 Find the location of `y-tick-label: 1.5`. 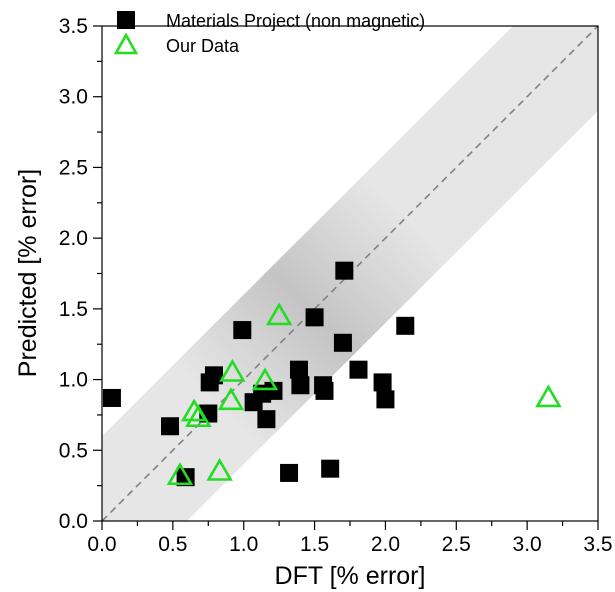

y-tick-label: 1.5 is located at coordinates (73, 309).